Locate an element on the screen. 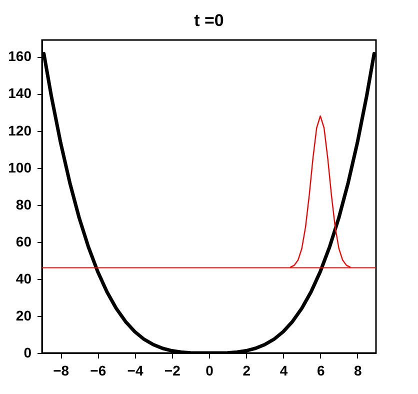  y-tick-label: 100 is located at coordinates (20, 167).